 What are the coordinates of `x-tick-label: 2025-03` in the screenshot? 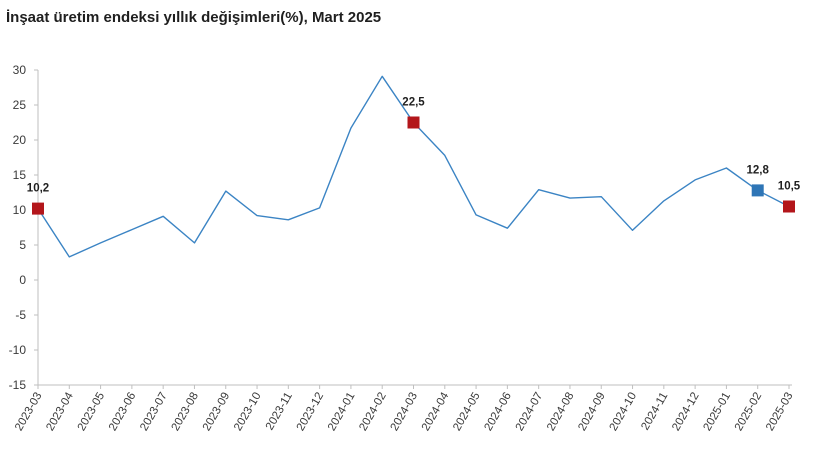 It's located at (780, 412).